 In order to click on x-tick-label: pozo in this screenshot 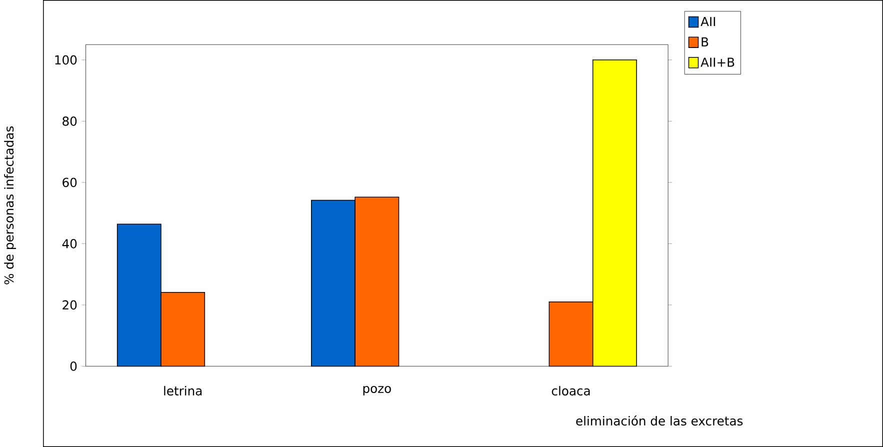, I will do `click(377, 391)`.